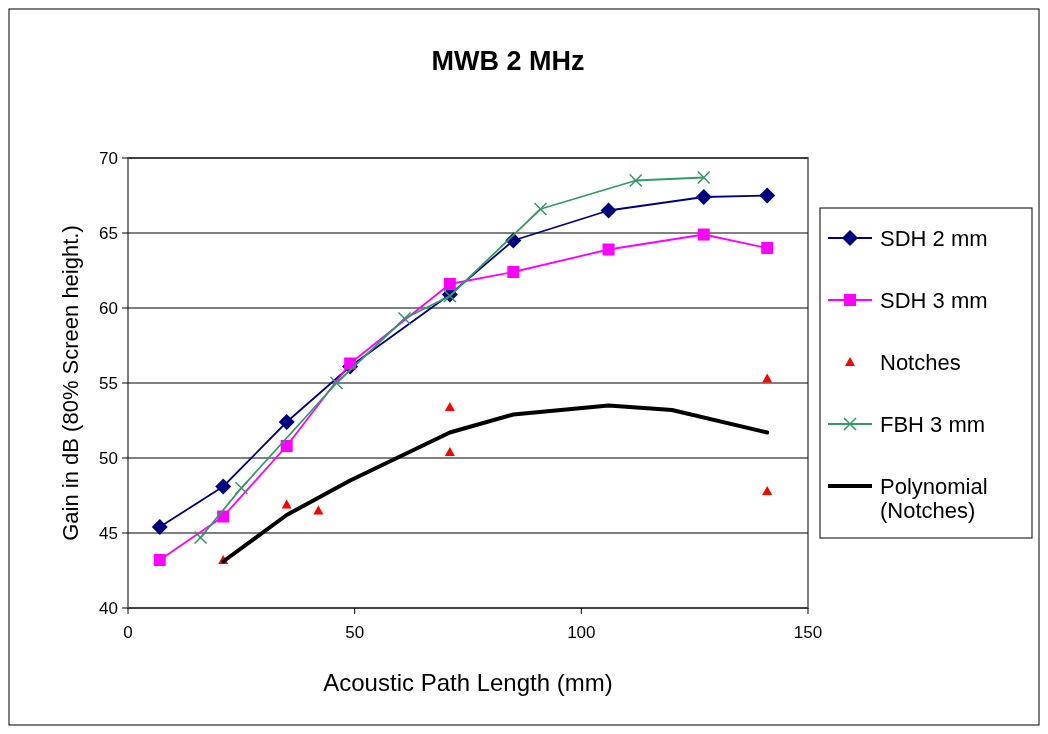 The width and height of the screenshot is (1048, 734). Describe the element at coordinates (468, 682) in the screenshot. I see `x-axis-title: Acoustic Path Length (mm)` at that location.